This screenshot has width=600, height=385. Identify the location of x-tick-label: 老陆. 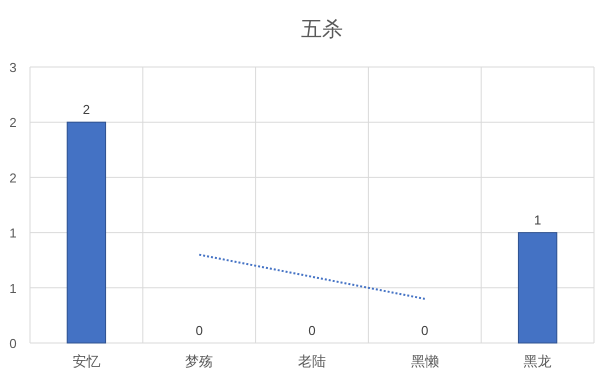
(312, 361).